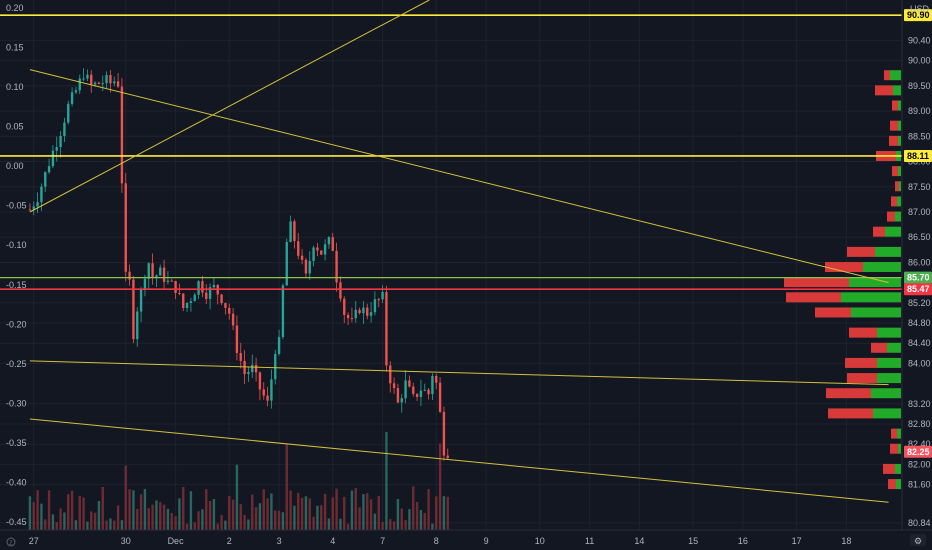  Describe the element at coordinates (919, 136) in the screenshot. I see `right-axis-tick: 88.50` at that location.